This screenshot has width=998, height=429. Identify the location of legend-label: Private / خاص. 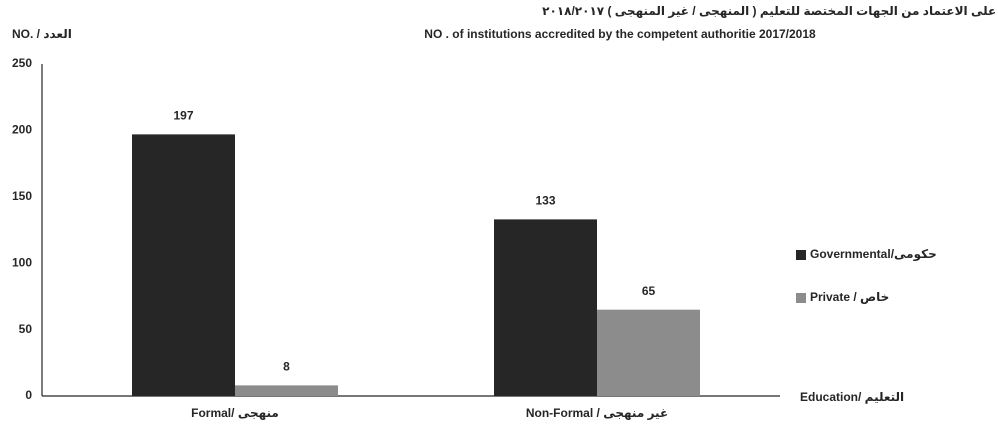
(849, 297).